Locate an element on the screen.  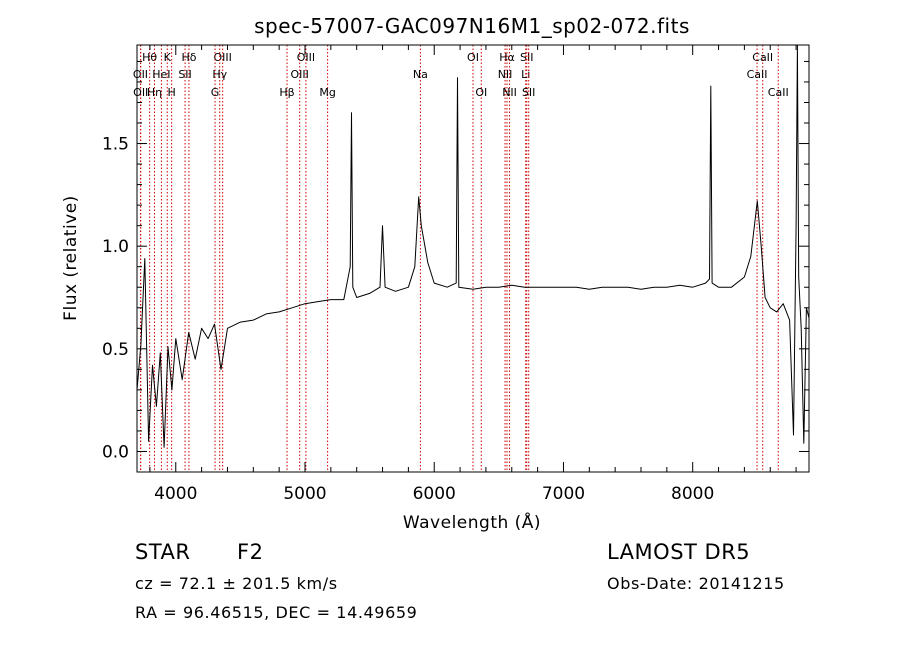
x-tick-label-1: 5000 is located at coordinates (304, 494).